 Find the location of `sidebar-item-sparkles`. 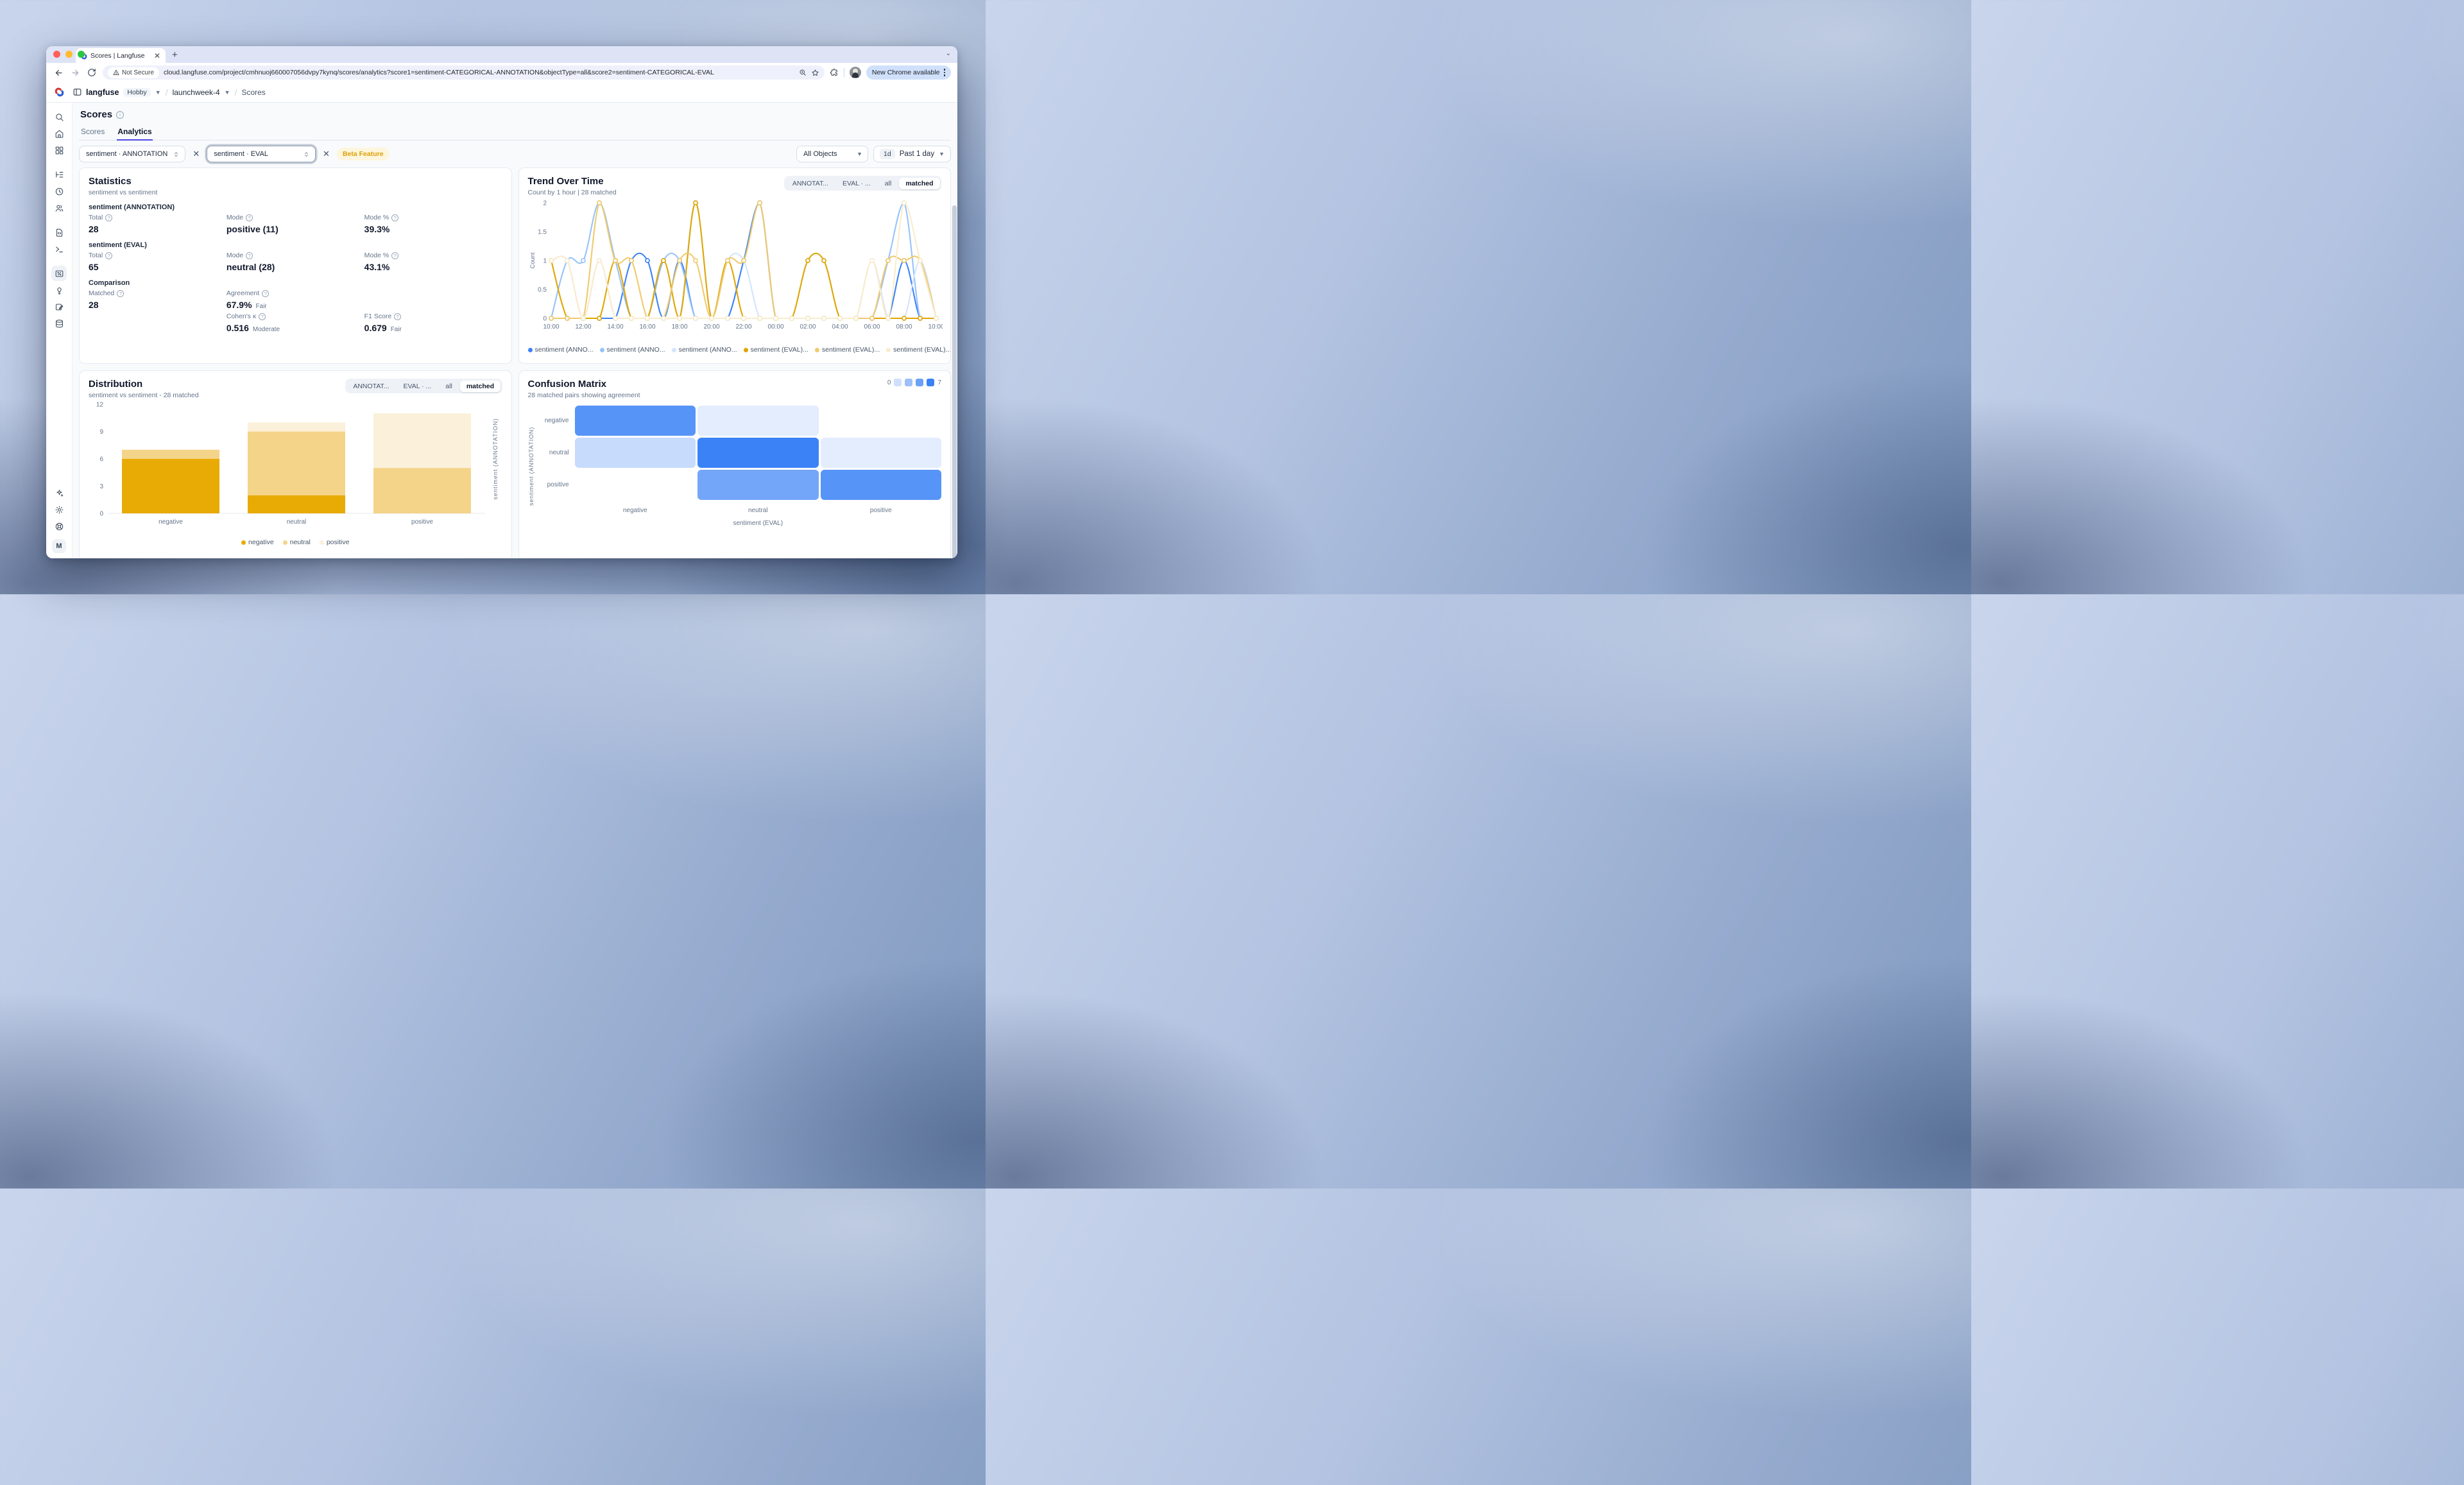

sidebar-item-sparkles is located at coordinates (59, 493).